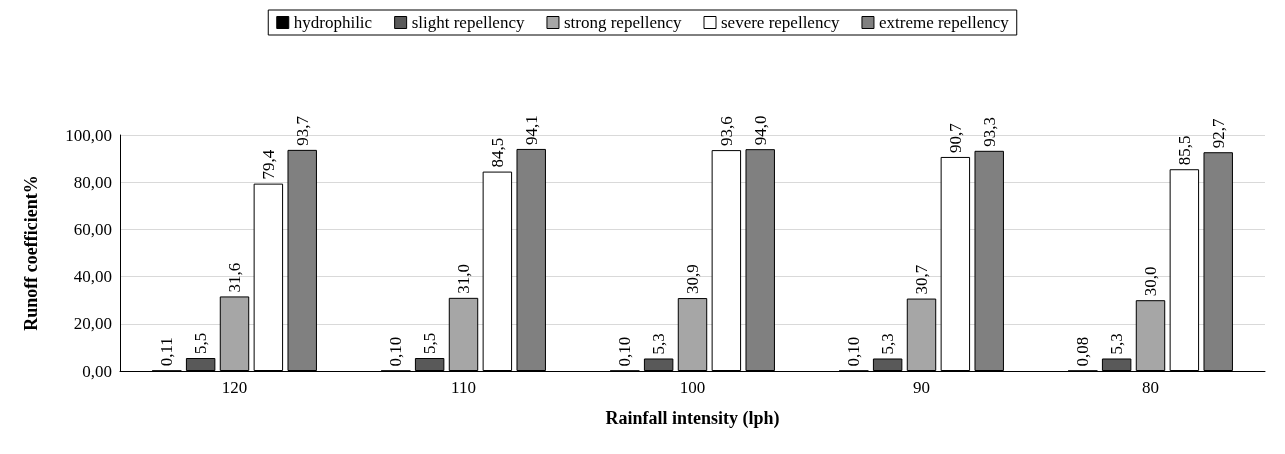 This screenshot has width=1285, height=454. What do you see at coordinates (955, 137) in the screenshot?
I see `data-label: 90,7` at bounding box center [955, 137].